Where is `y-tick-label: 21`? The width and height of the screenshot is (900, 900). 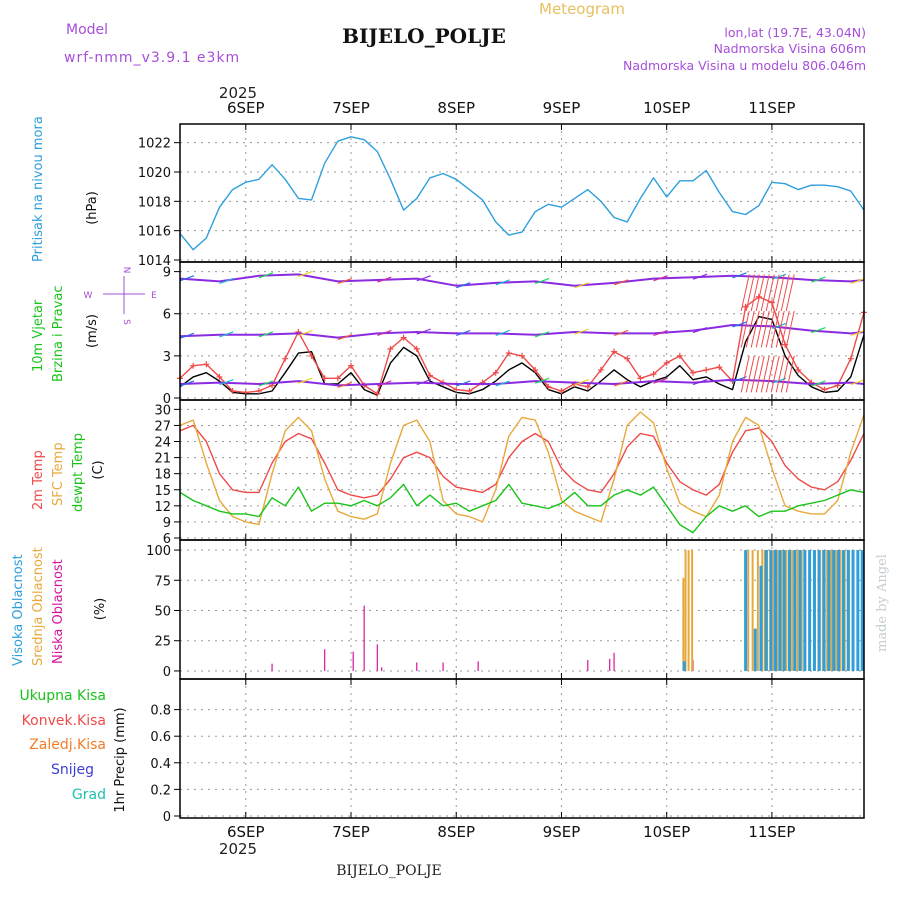 y-tick-label: 21 is located at coordinates (162, 459).